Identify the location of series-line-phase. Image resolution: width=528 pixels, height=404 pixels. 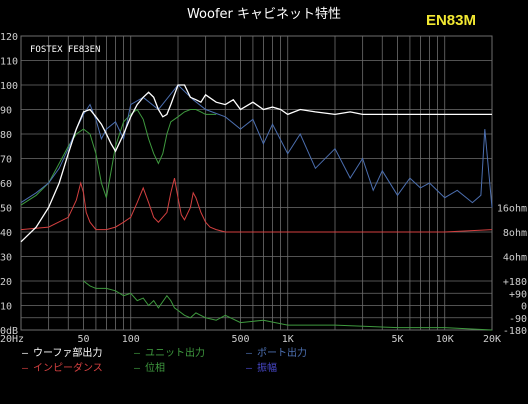
(288, 305).